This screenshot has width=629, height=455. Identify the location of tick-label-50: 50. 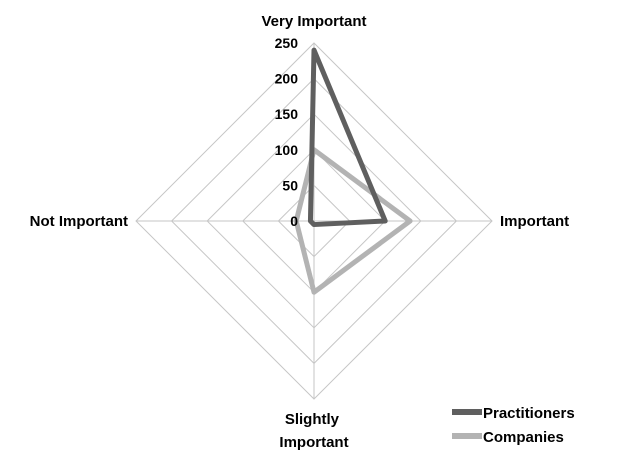
(290, 185).